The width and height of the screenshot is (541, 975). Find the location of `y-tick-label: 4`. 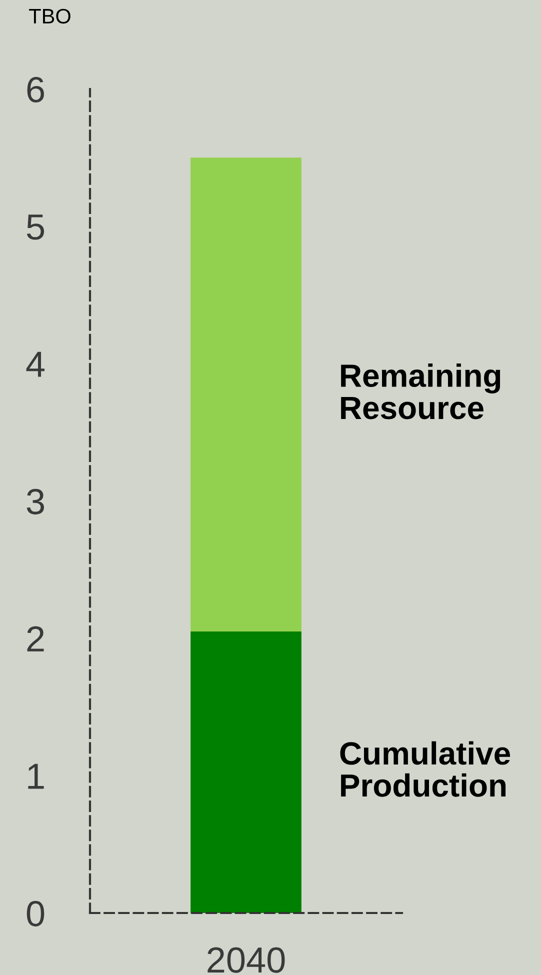

y-tick-label: 4 is located at coordinates (35, 364).